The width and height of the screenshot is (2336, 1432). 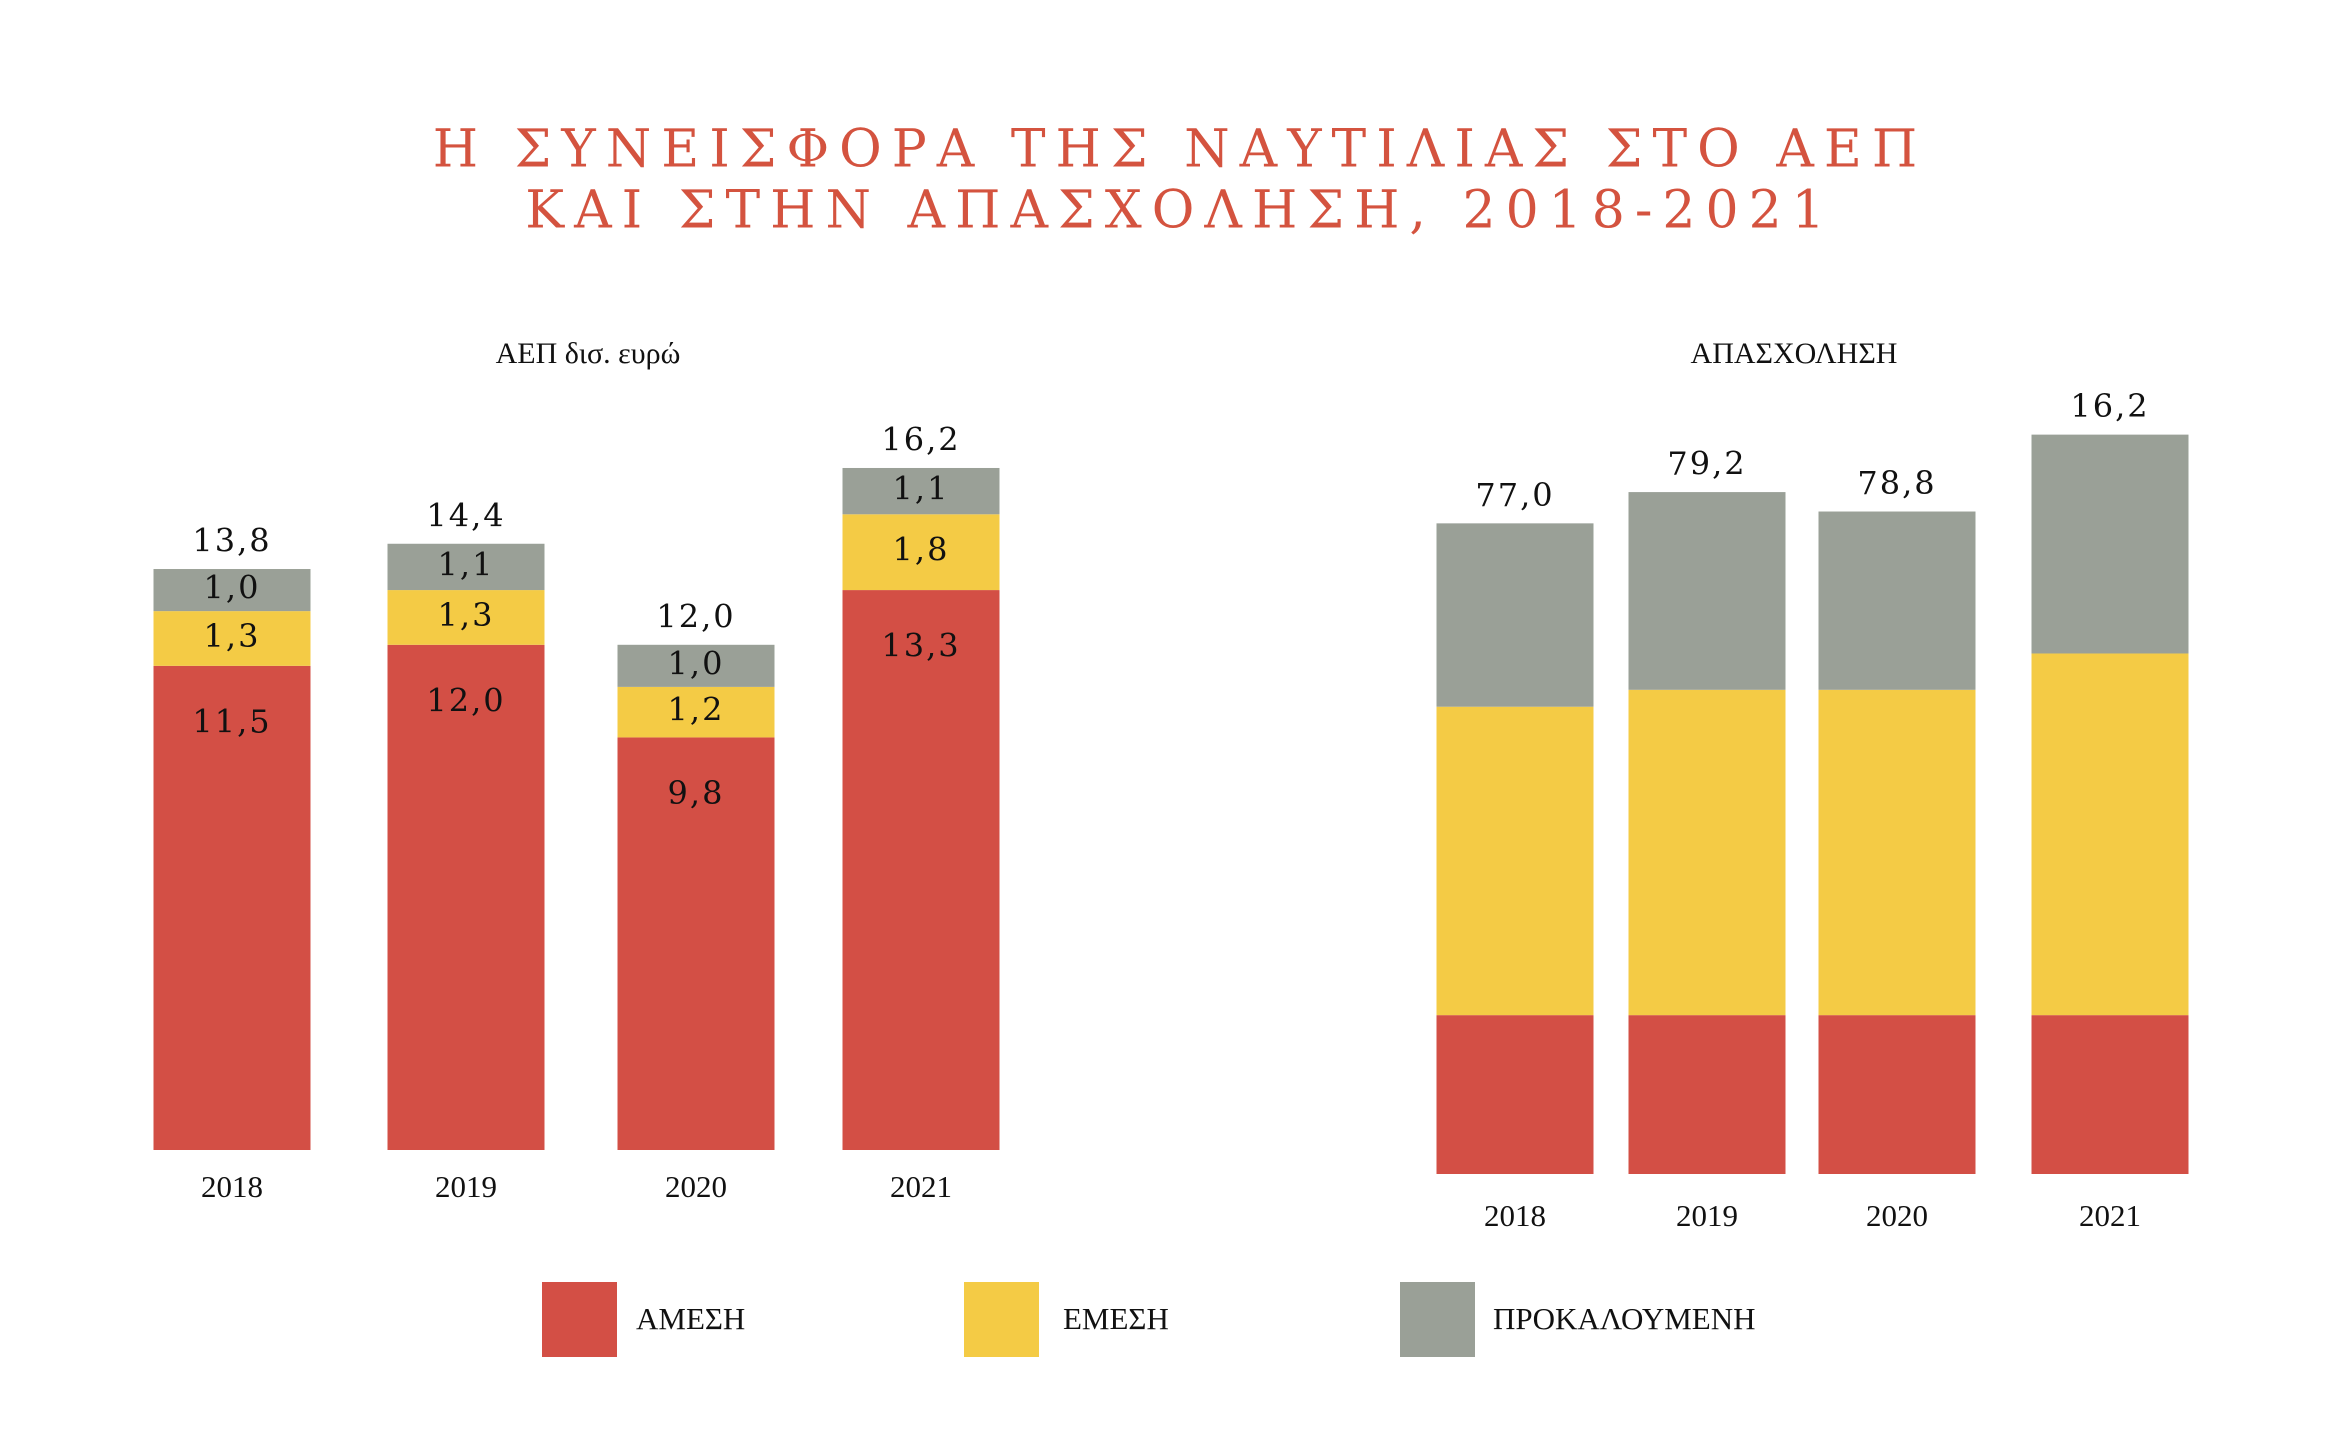 What do you see at coordinates (695, 616) in the screenshot?
I see `total-label: 12,0` at bounding box center [695, 616].